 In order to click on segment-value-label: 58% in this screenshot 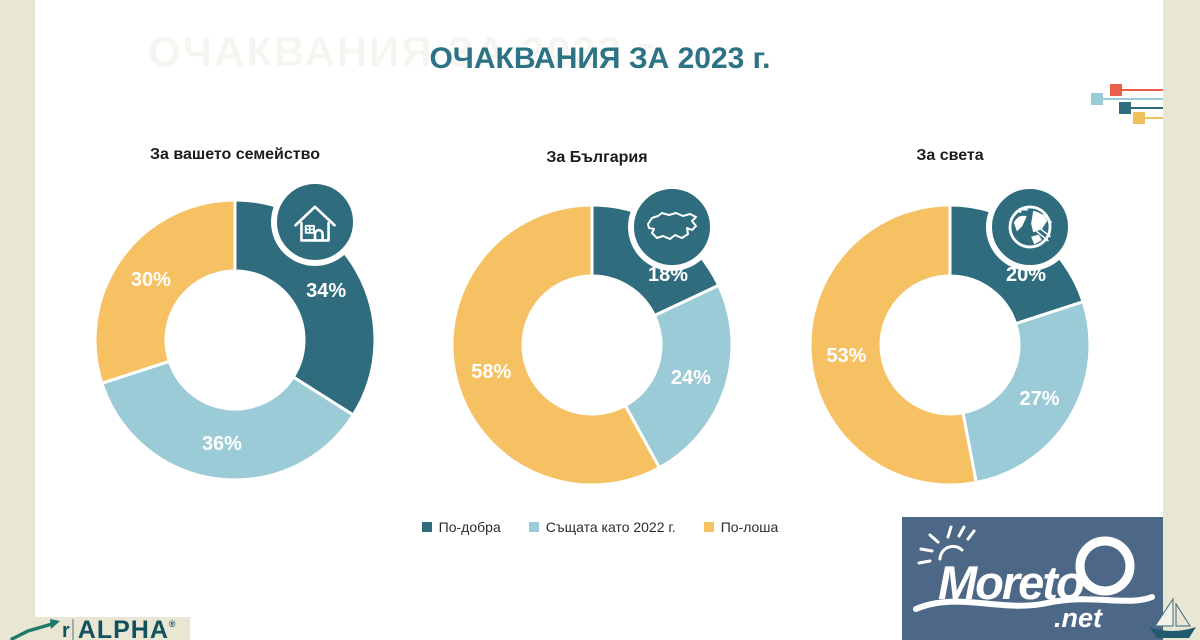, I will do `click(491, 372)`.